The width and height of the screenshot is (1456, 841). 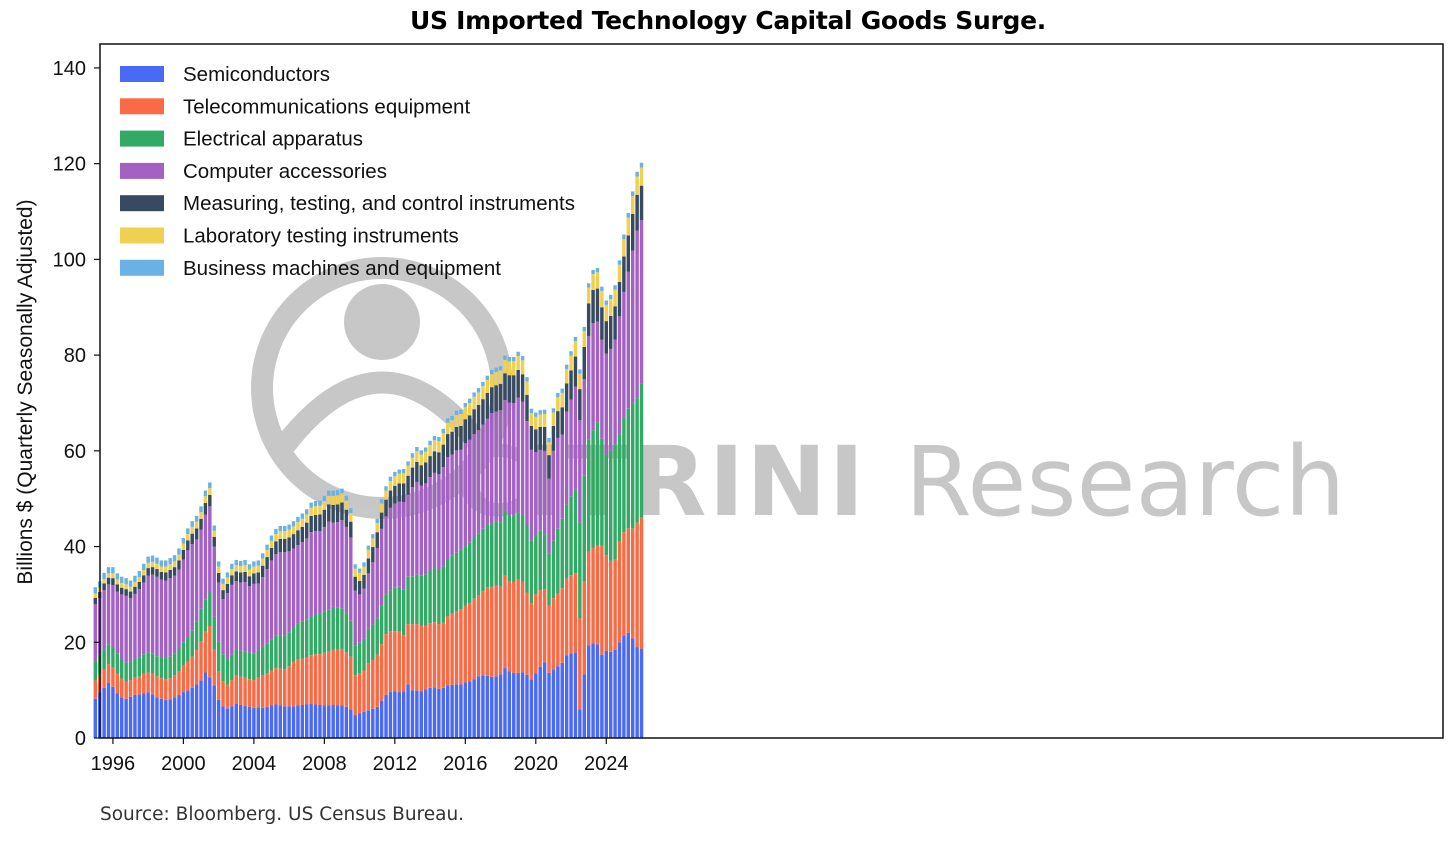 I want to click on legend-swatch, so click(x=142, y=138).